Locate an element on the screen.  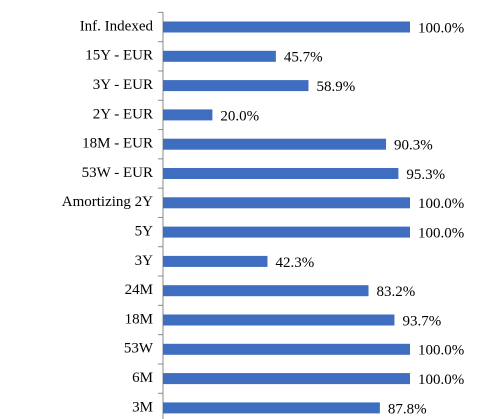
category-label: 18M - EUR is located at coordinates (117, 144).